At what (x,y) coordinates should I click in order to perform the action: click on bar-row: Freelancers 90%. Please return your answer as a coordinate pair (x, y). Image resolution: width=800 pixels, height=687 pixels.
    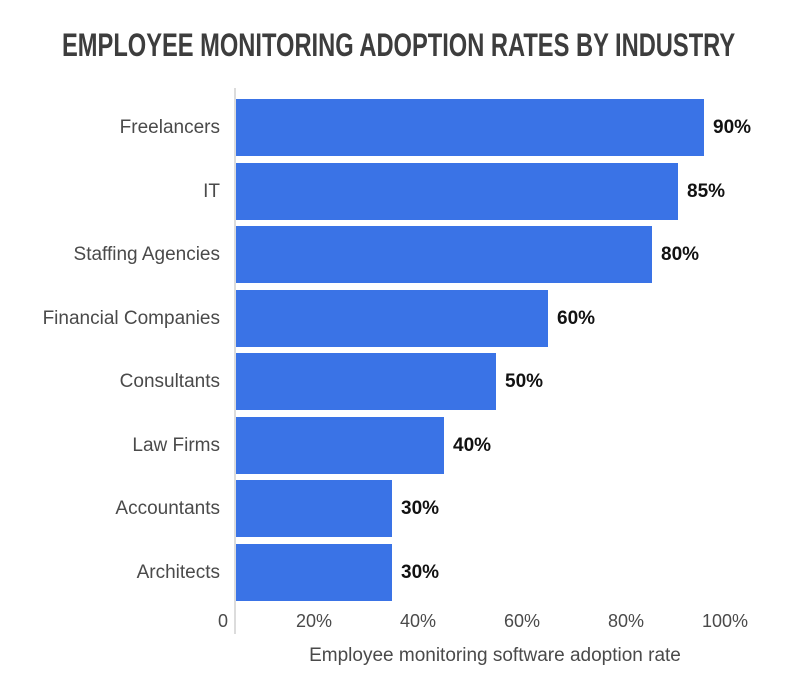
    Looking at the image, I should click on (400, 128).